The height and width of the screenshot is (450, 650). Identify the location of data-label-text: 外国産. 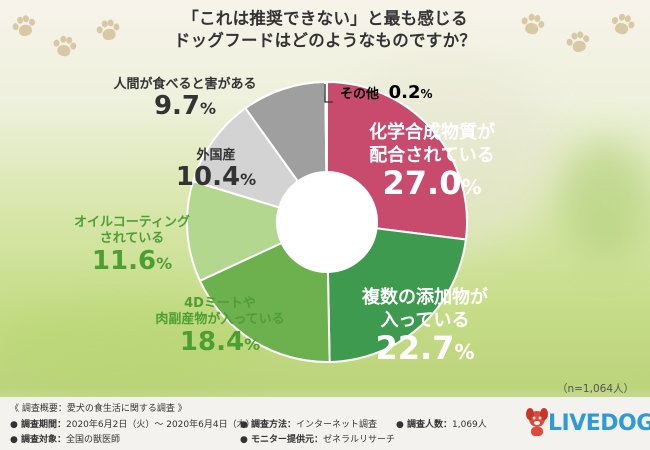
(216, 155).